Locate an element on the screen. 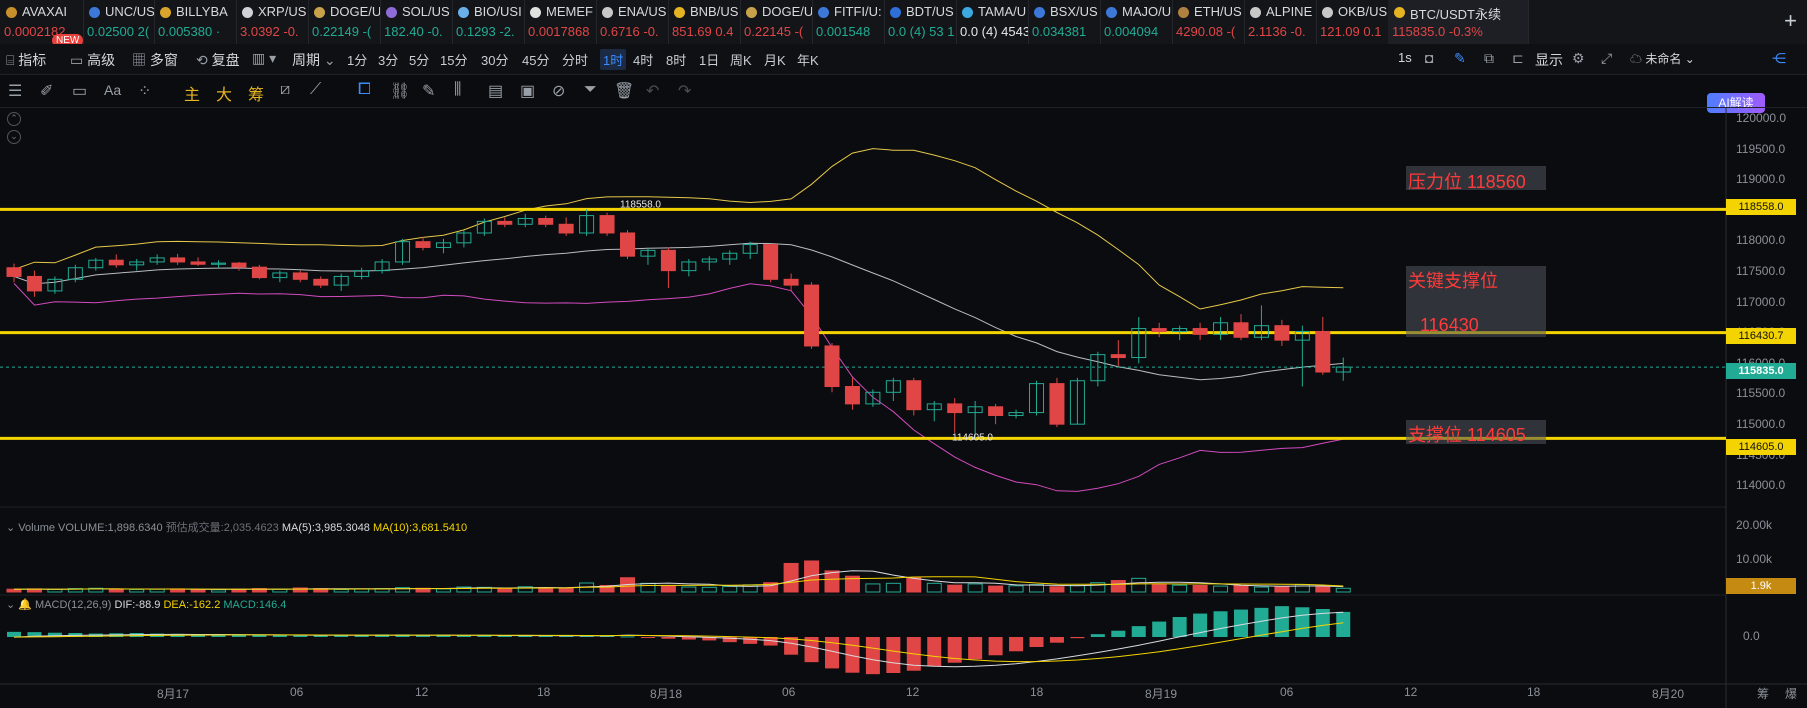  volume-title: Volume is located at coordinates (36, 528).